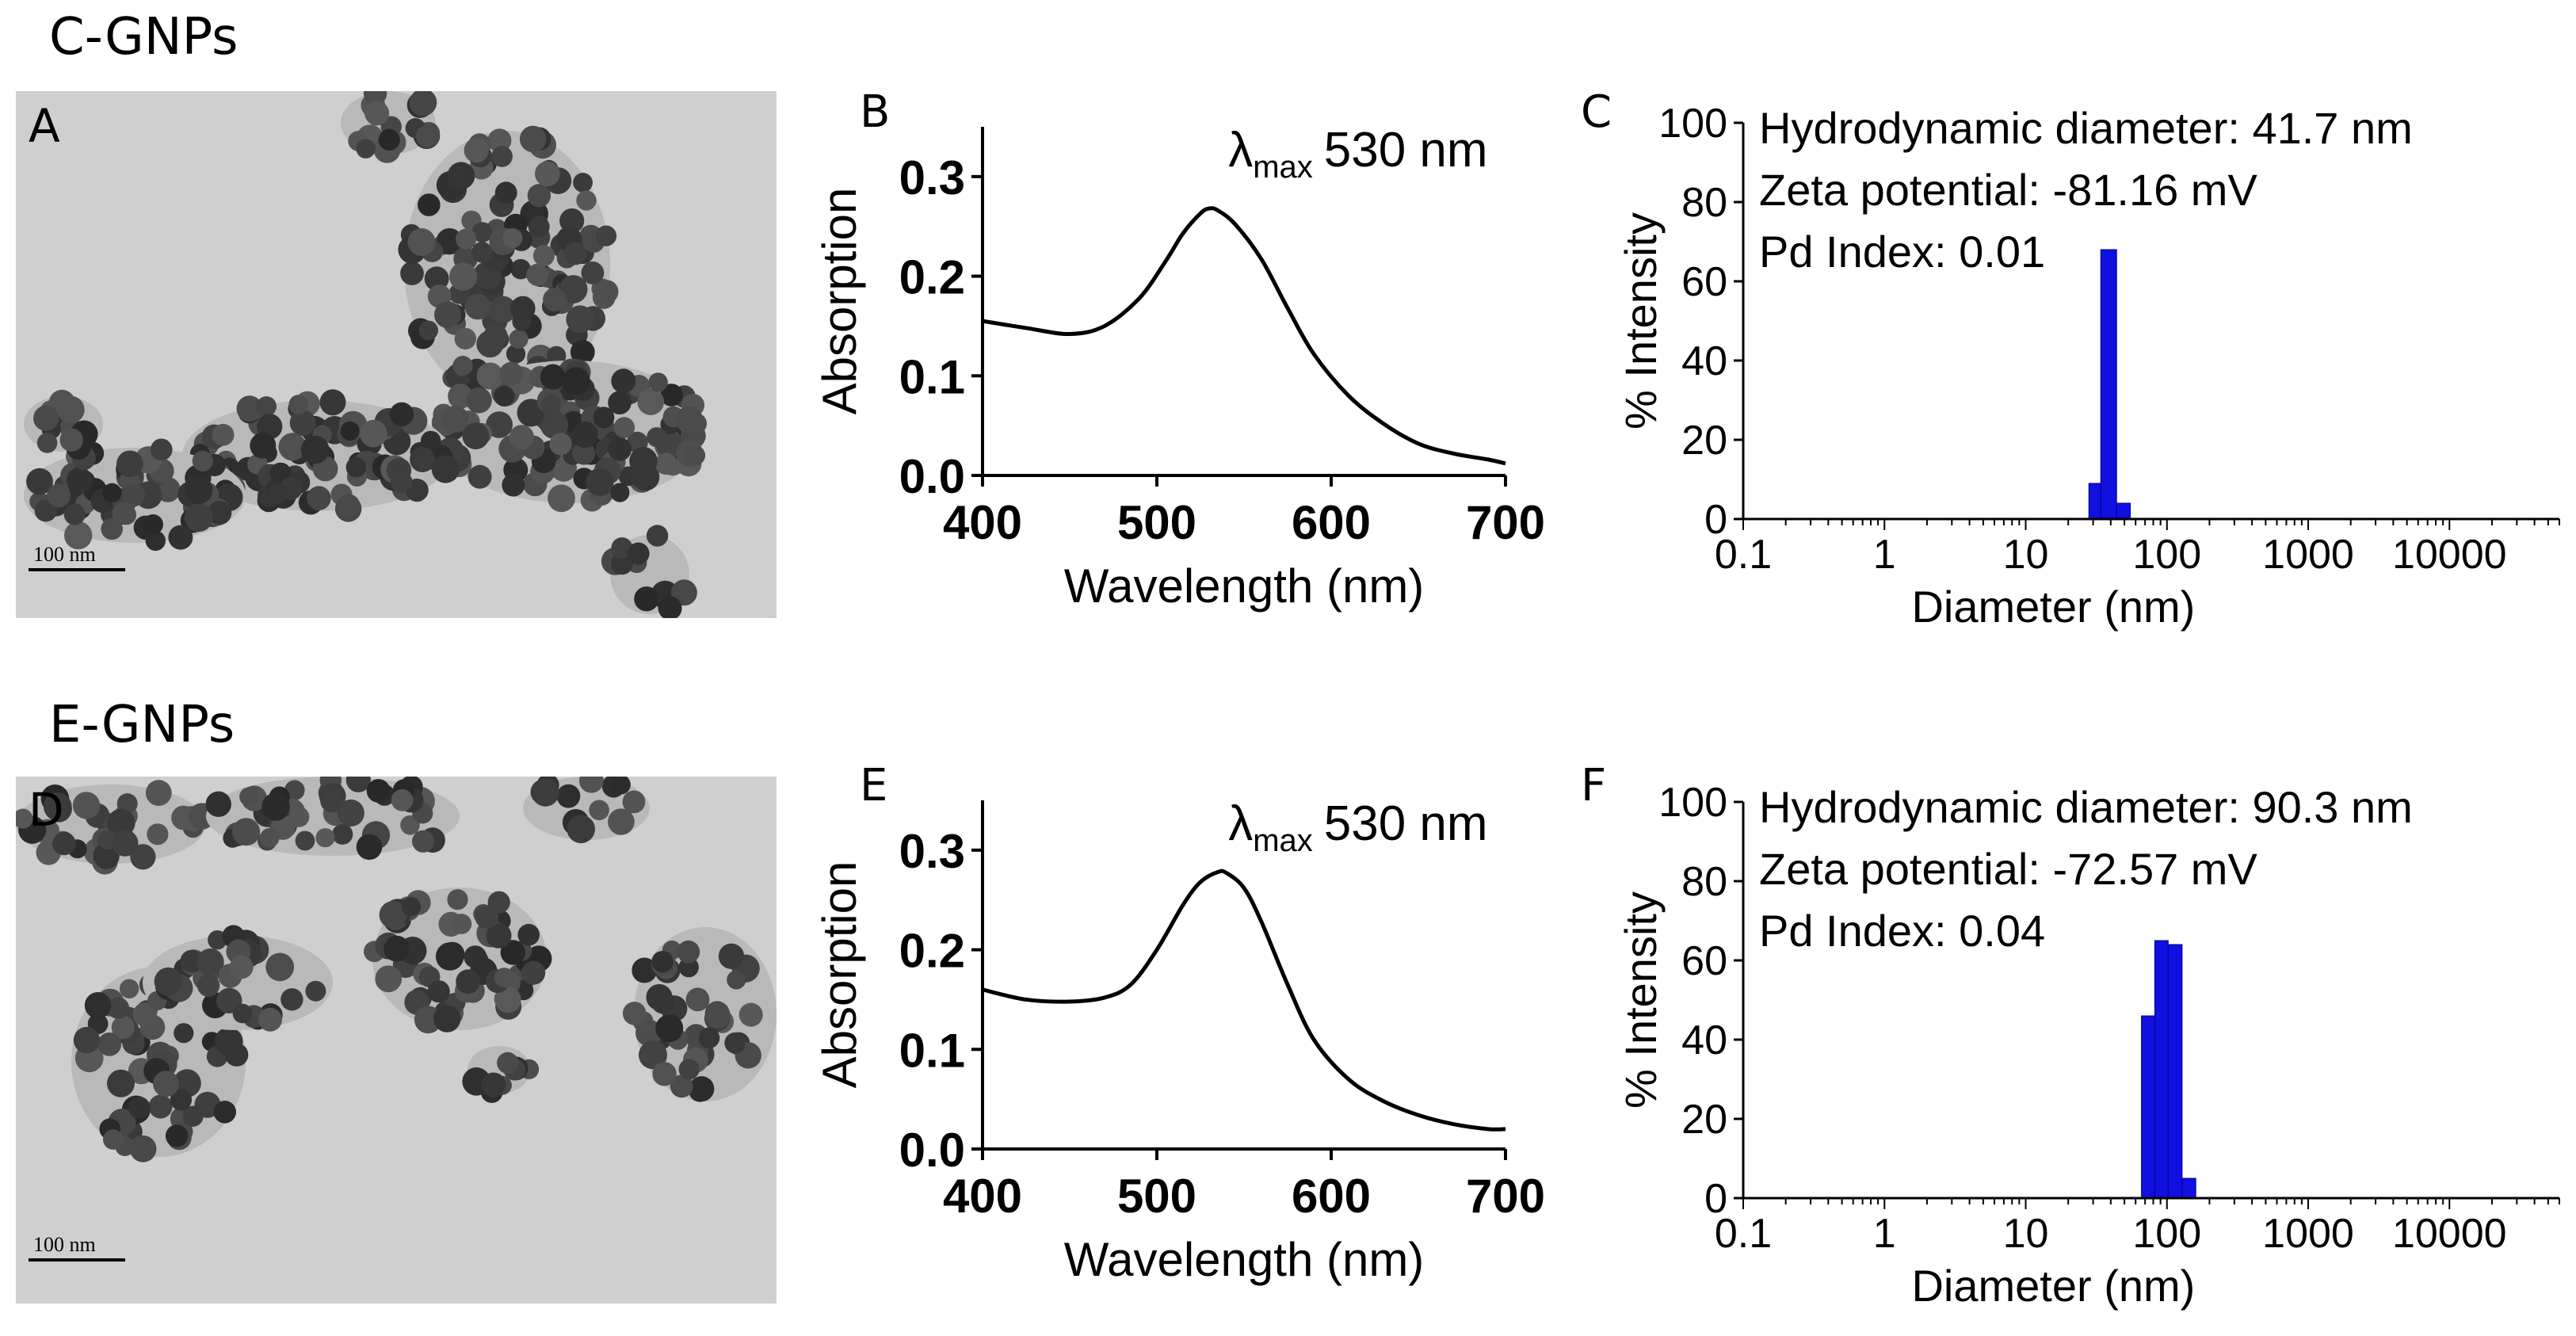 Image resolution: width=2576 pixels, height=1336 pixels. Describe the element at coordinates (396, 355) in the screenshot. I see `tem-image-c-gnps: A 100 nm` at that location.